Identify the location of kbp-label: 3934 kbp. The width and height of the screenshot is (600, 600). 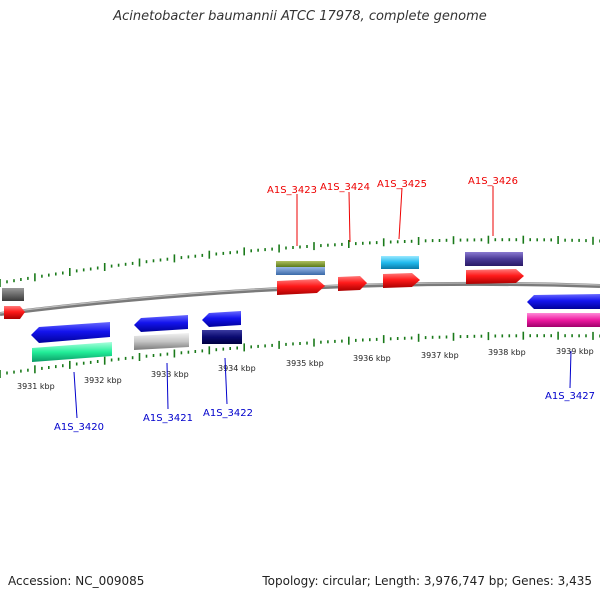
(237, 368).